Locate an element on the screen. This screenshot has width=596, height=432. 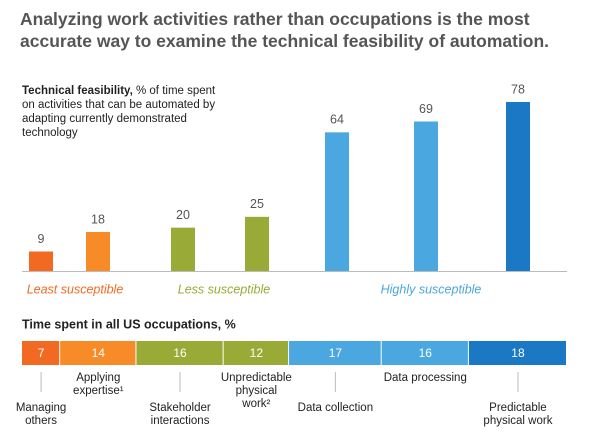
value-label: 78 is located at coordinates (518, 89).